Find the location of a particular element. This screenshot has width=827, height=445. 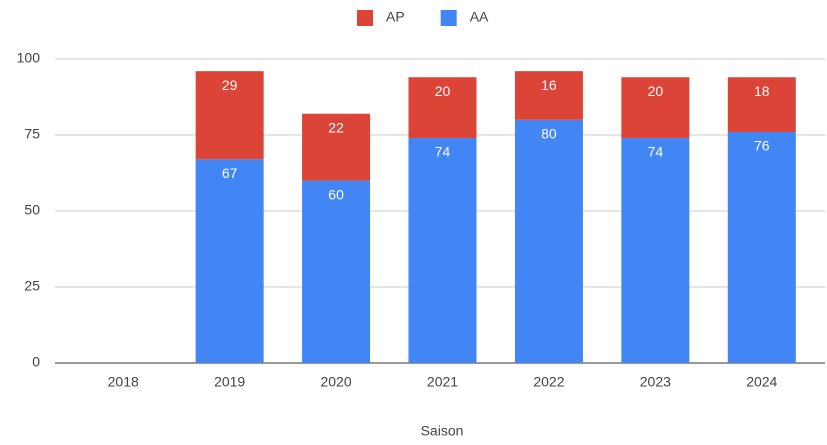

legend-label: AA is located at coordinates (479, 17).